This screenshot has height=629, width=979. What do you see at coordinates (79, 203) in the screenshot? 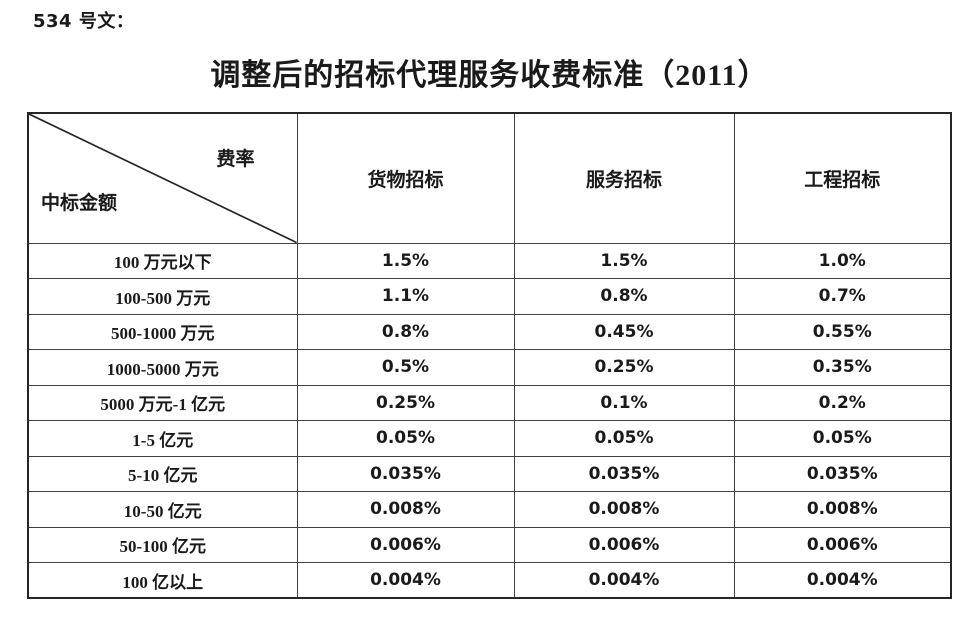
I see `corner-label-bid-amount: 中标金额` at bounding box center [79, 203].